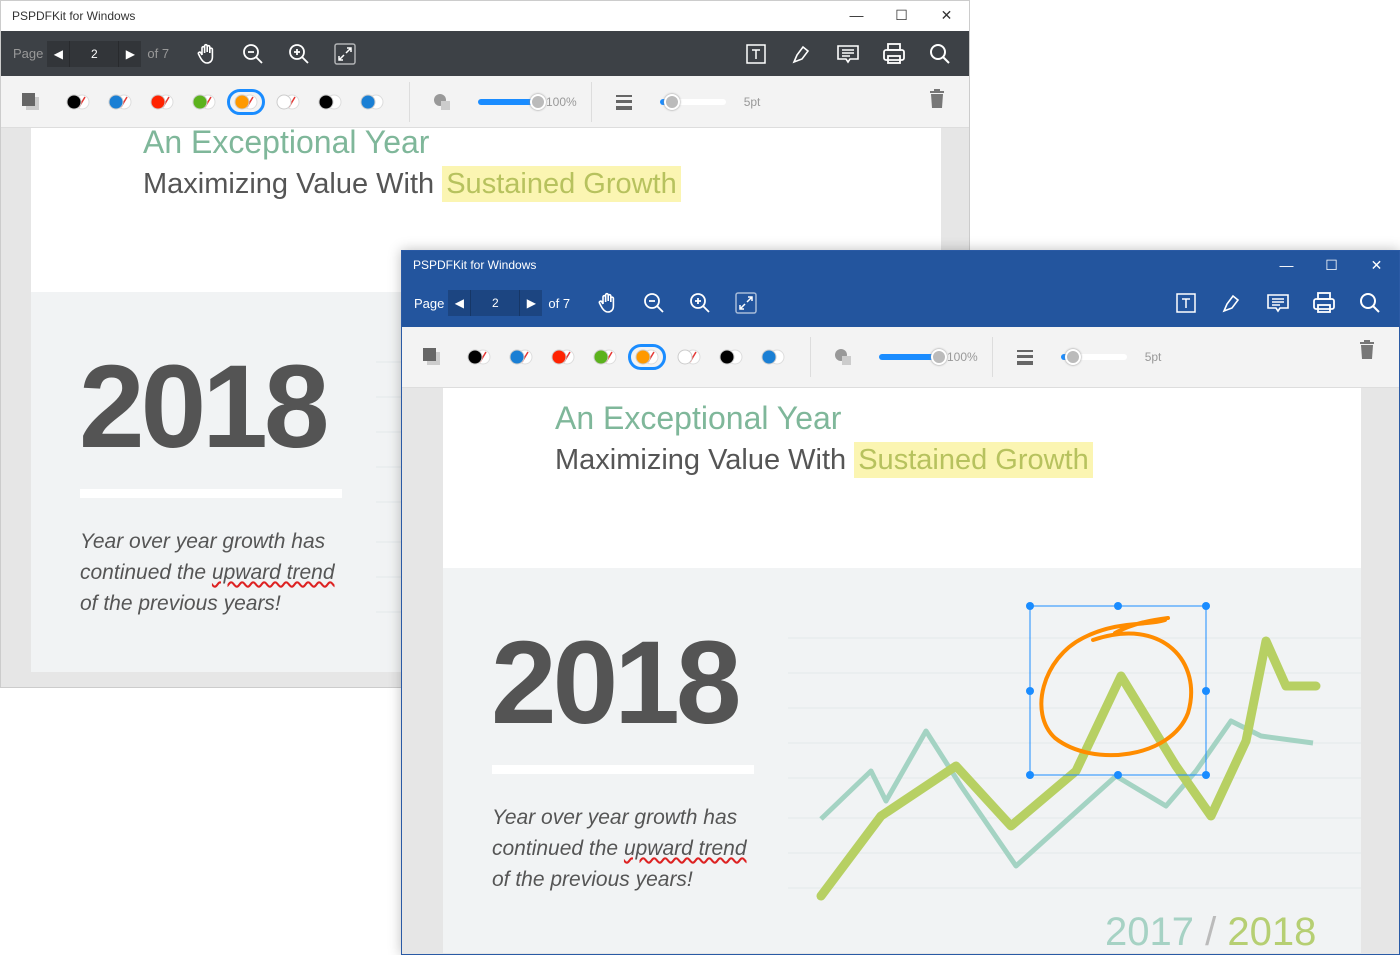  I want to click on layers-icon, so click(30, 101).